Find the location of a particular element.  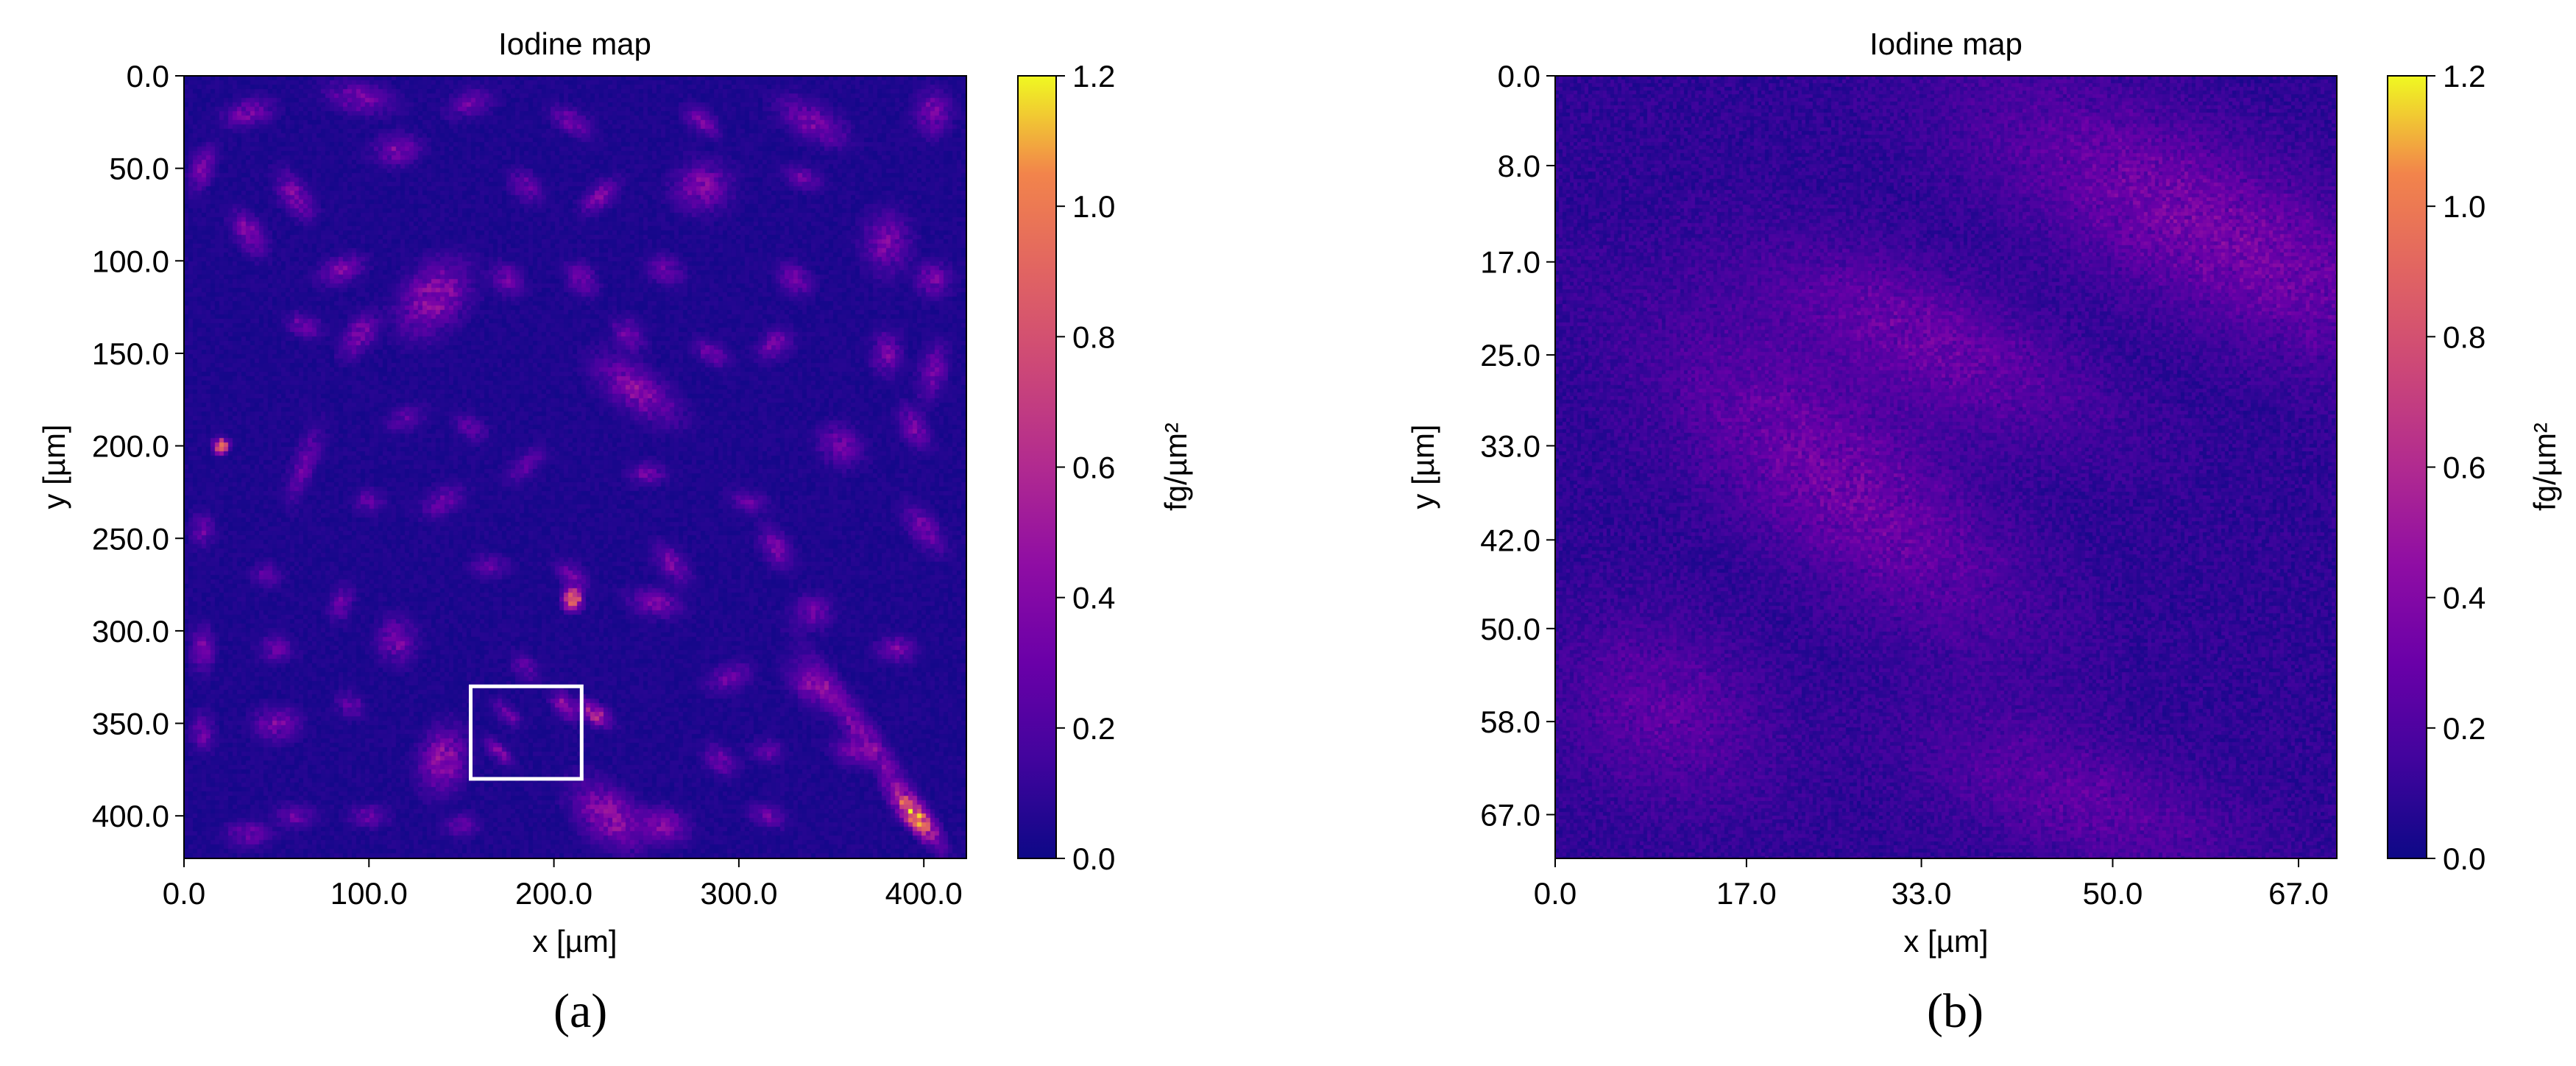

panel-a-y-tick-label: 200.0 is located at coordinates (130, 446).